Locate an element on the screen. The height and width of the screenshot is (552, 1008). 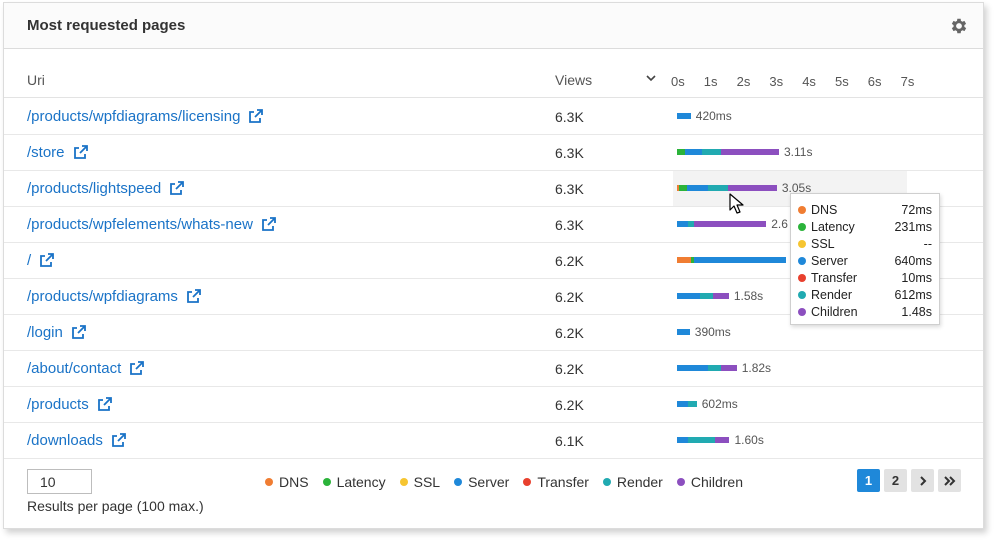
table-row: /products/wpfdiagrams/licensing 6.3K 420ms is located at coordinates (493, 117).